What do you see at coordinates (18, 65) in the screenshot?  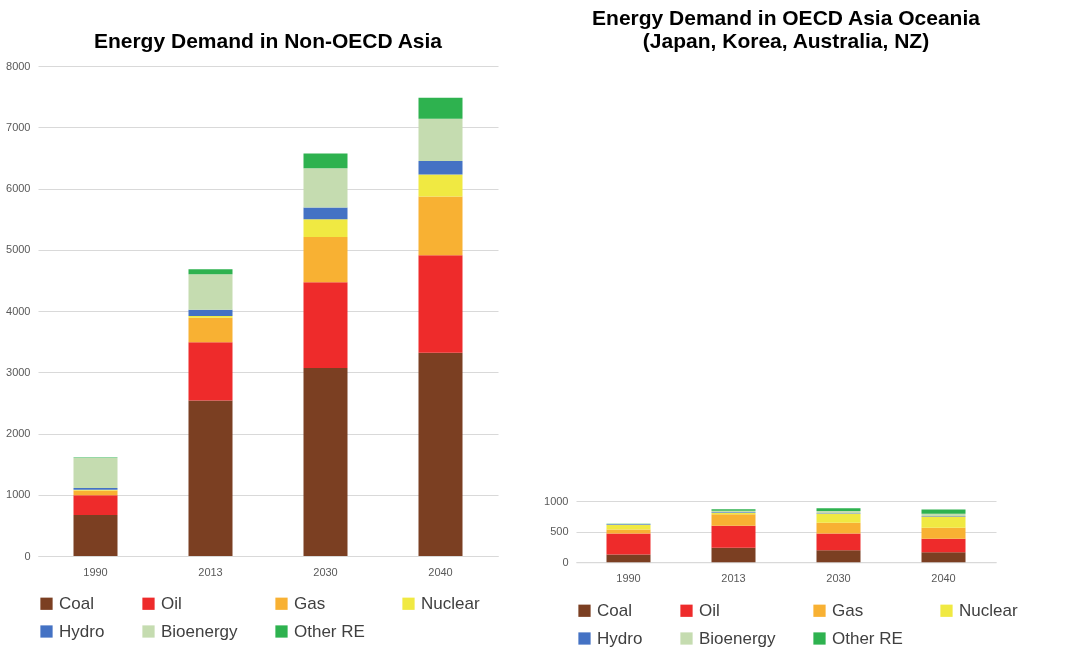 I see `y-tick-label: 8000` at bounding box center [18, 65].